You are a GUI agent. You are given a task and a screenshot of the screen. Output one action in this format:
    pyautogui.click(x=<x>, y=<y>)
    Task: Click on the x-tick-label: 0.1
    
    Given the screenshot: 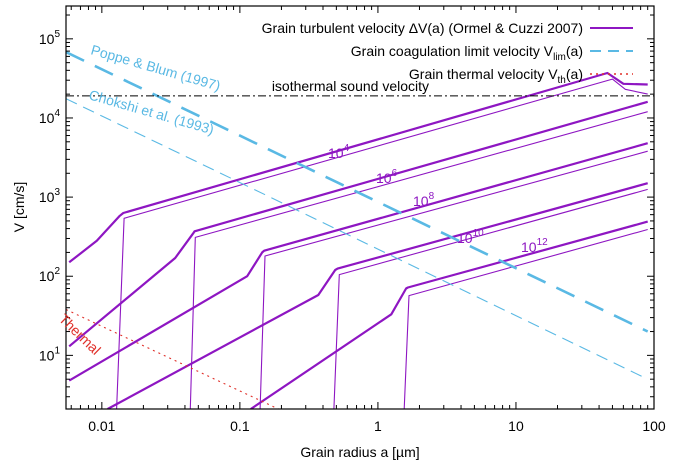 What is the action you would take?
    pyautogui.click(x=240, y=426)
    